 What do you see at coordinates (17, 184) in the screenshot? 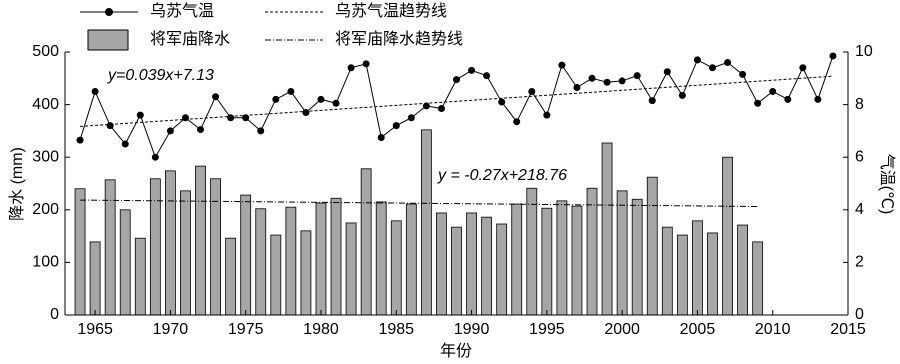
I see `y-axis-label: 降水 (mm)` at bounding box center [17, 184].